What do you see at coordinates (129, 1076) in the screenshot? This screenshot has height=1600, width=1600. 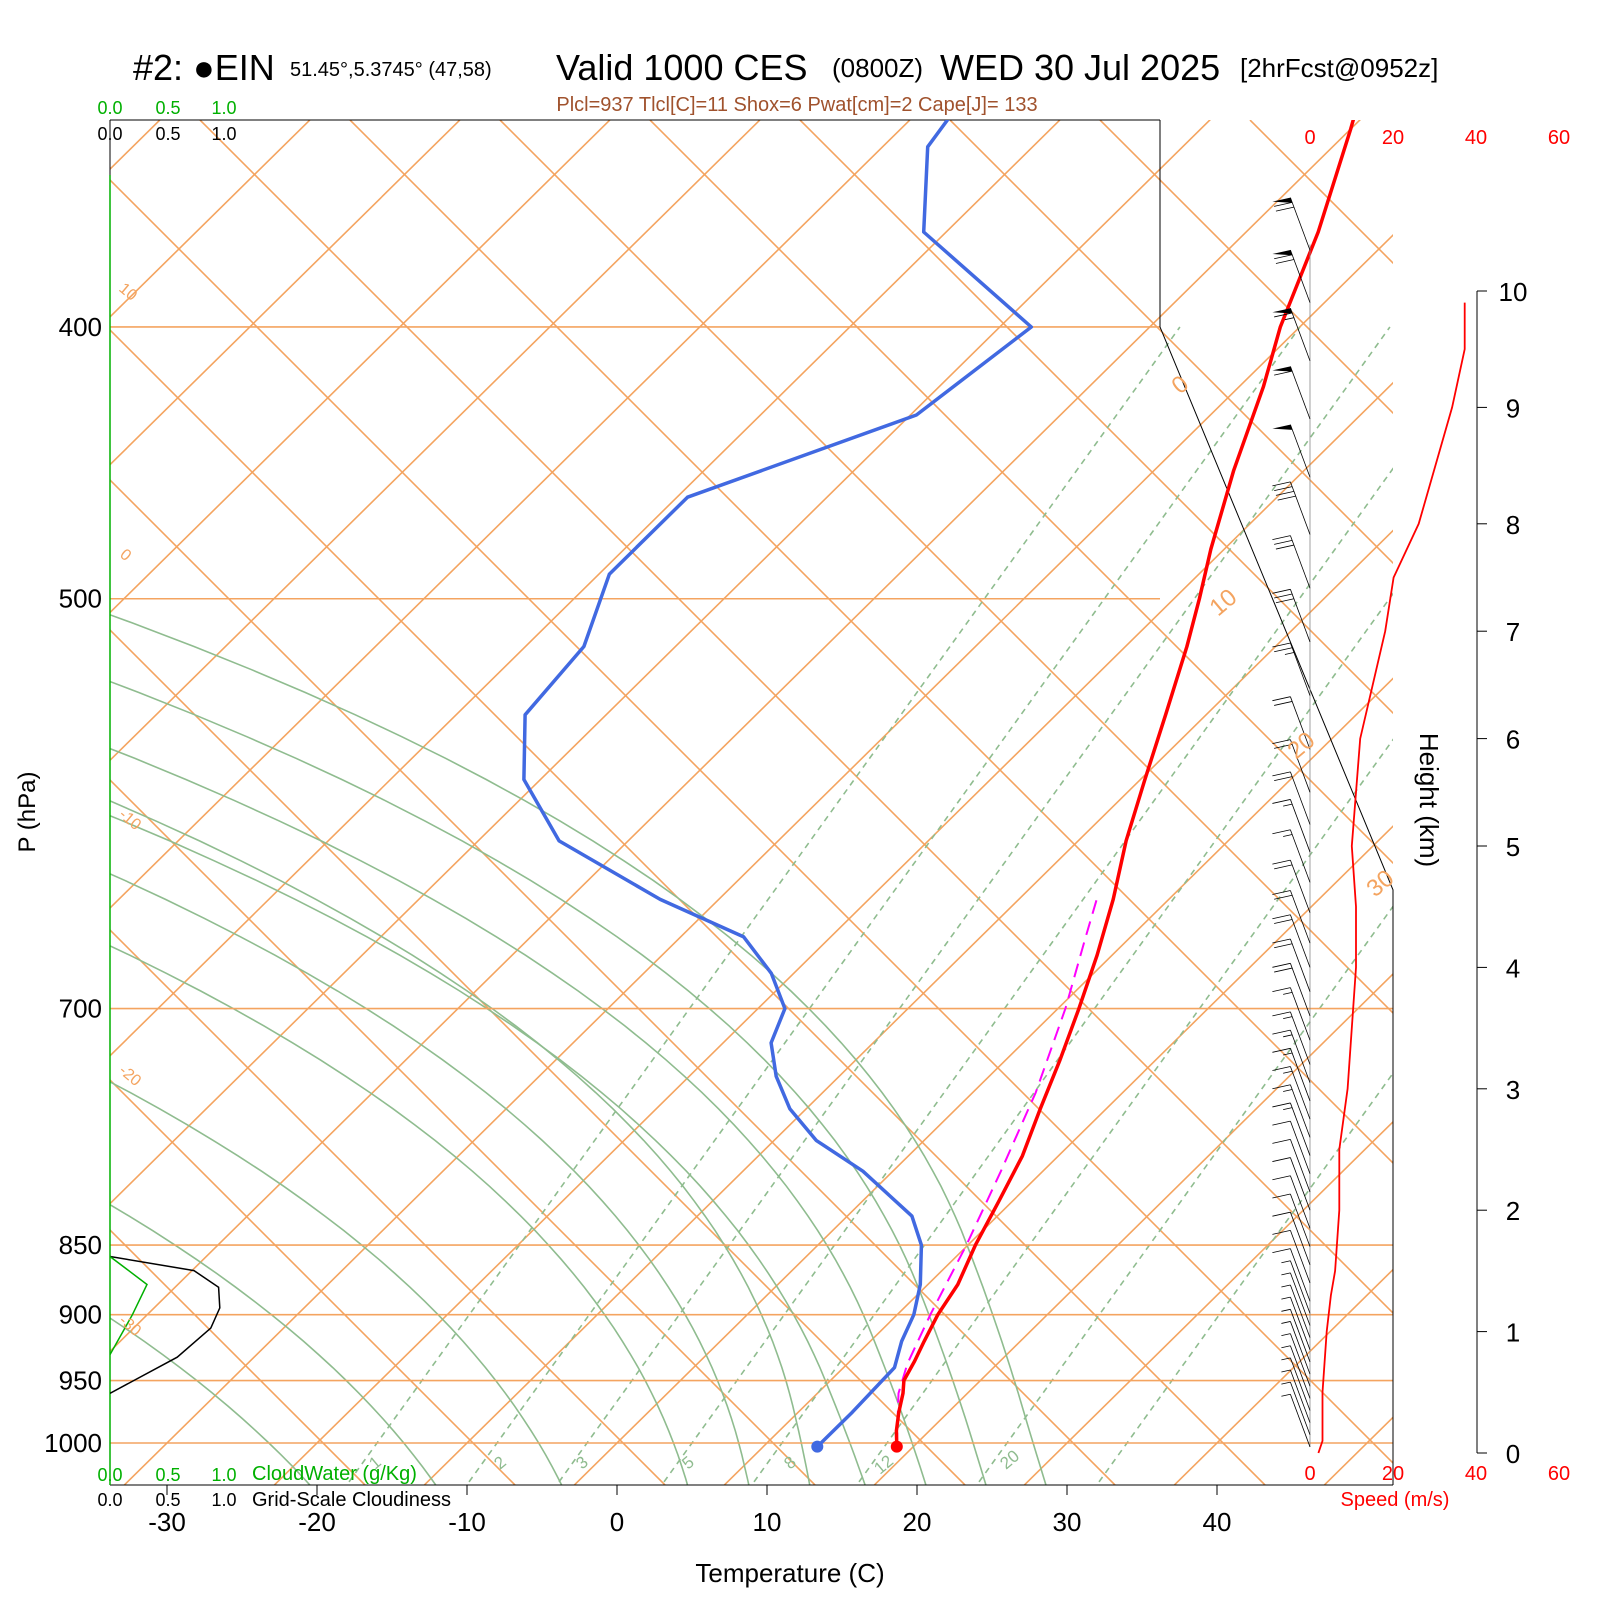 I see `isotherm-label: -20` at bounding box center [129, 1076].